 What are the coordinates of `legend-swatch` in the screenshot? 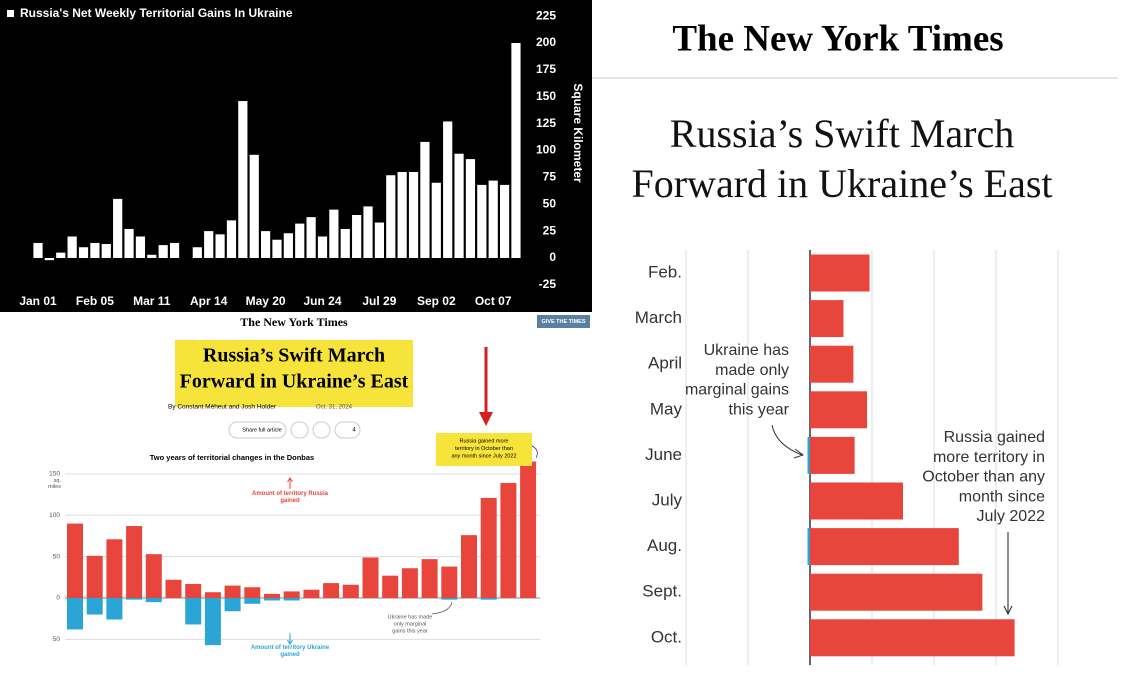 It's located at (10, 13).